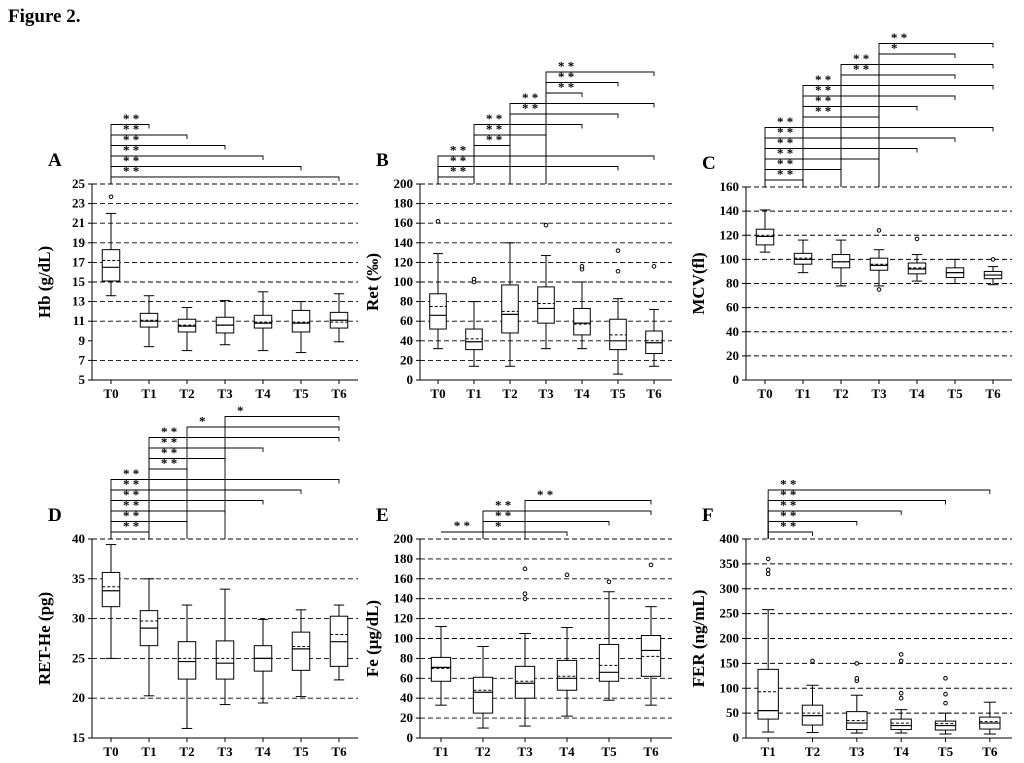  I want to click on y-tick-label: 9, so click(82, 340).